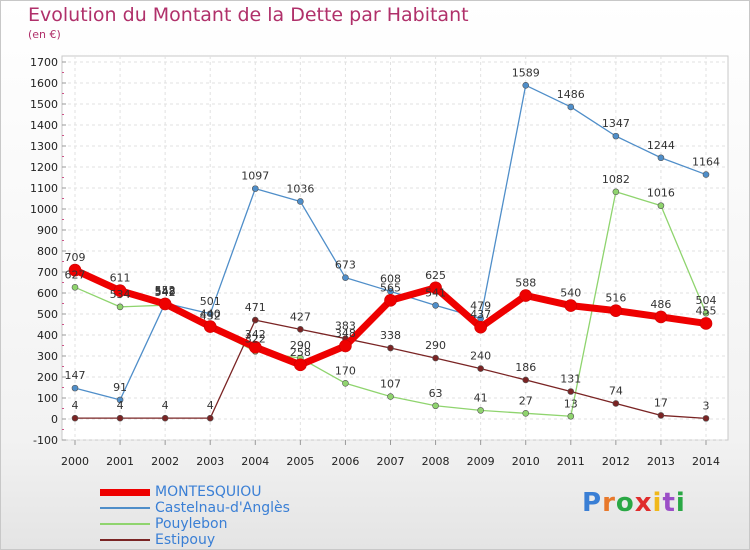 The height and width of the screenshot is (550, 750). Describe the element at coordinates (44, 125) in the screenshot. I see `y-tick-label: 1400` at that location.